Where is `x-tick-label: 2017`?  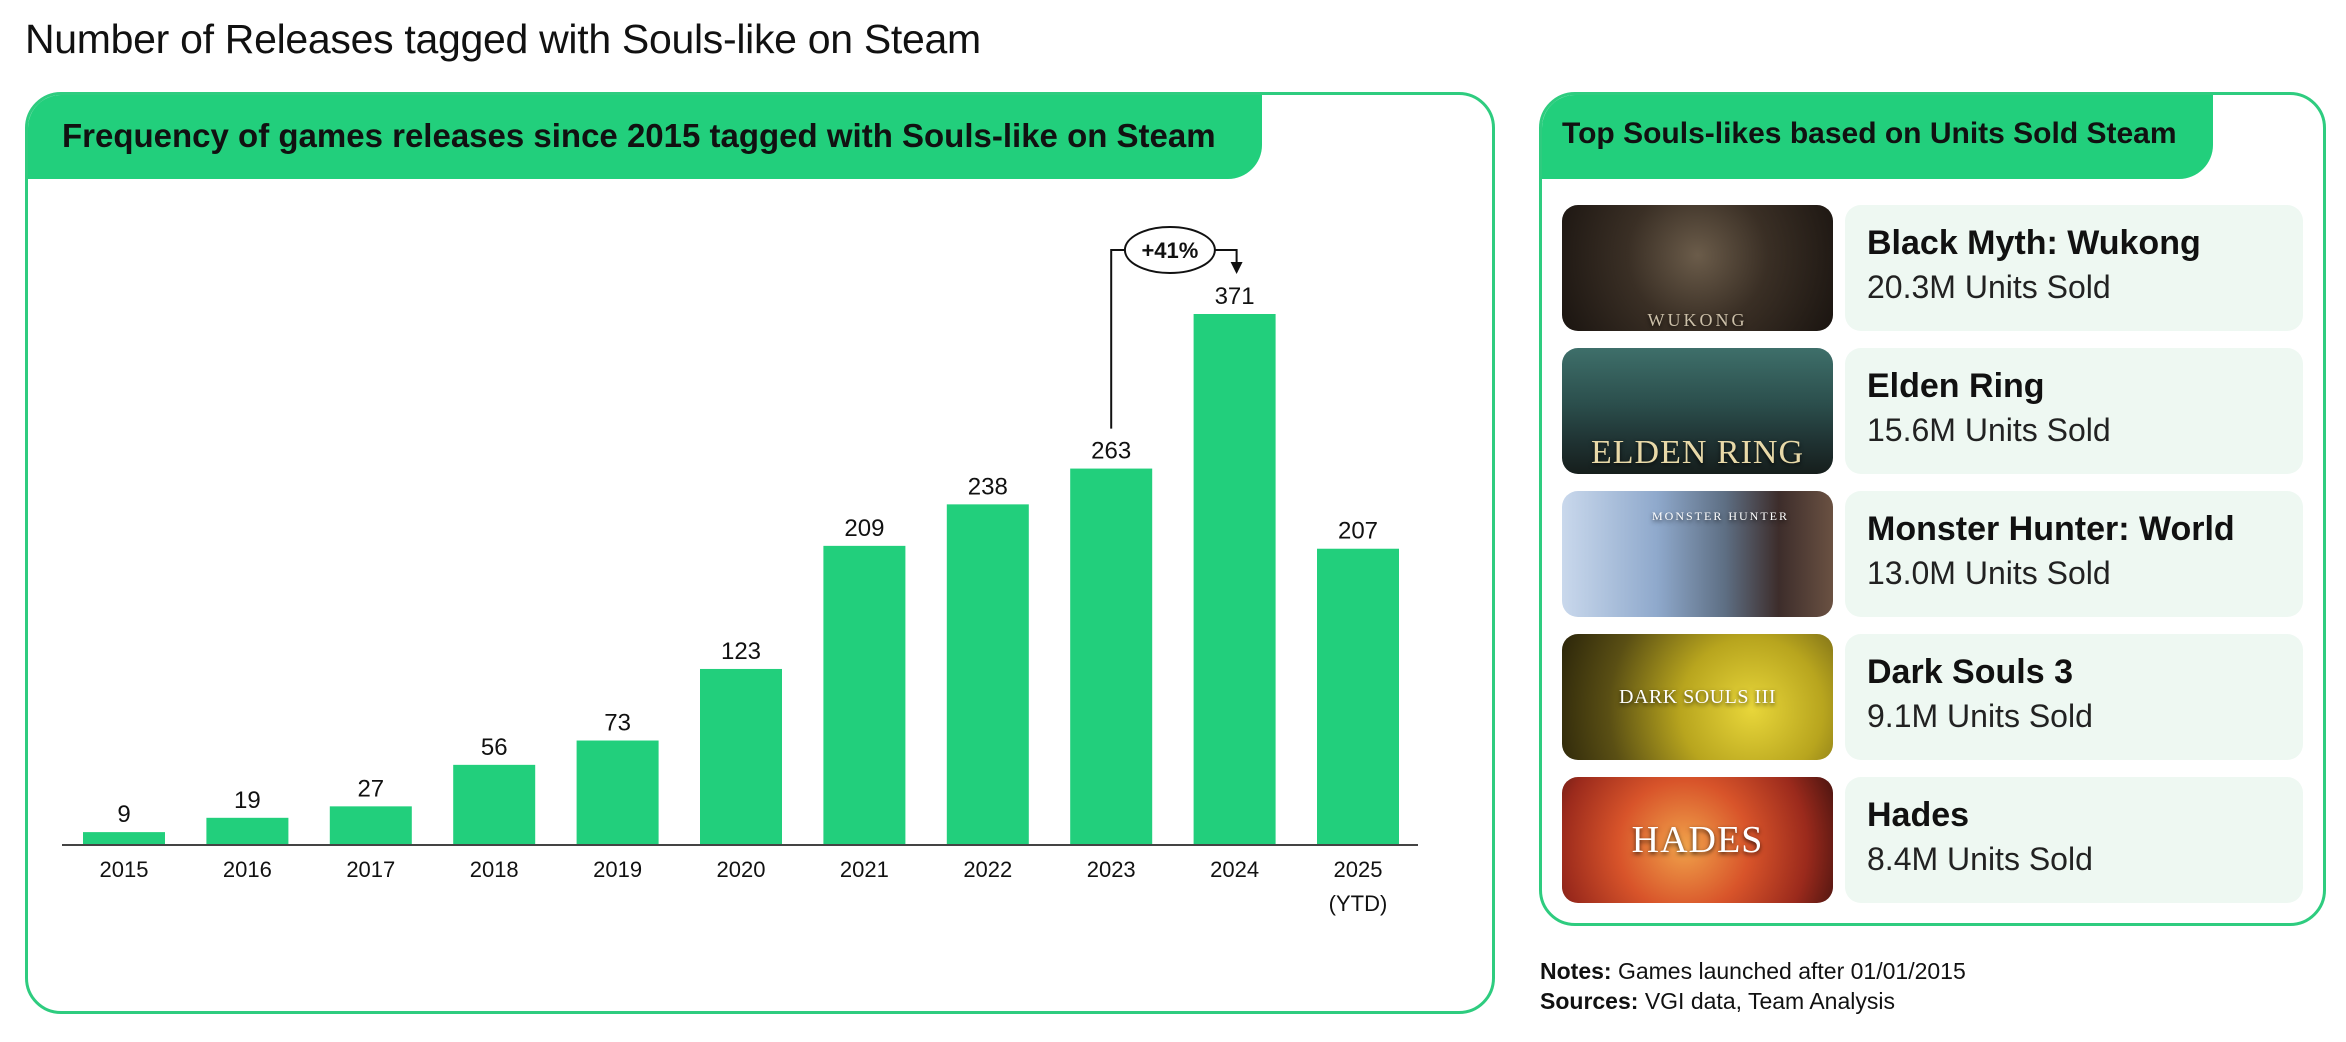
x-tick-label: 2017 is located at coordinates (370, 869).